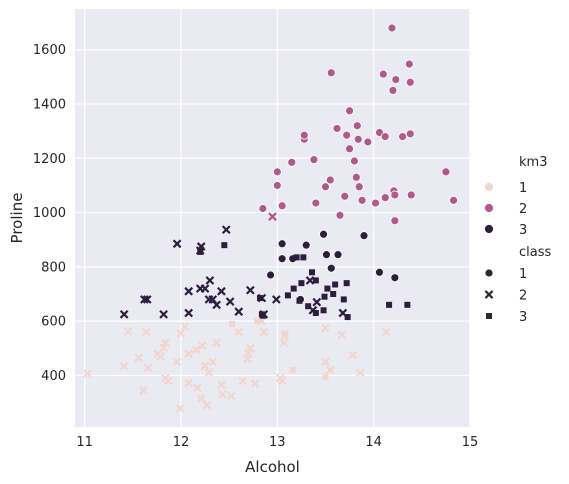 The width and height of the screenshot is (569, 484). What do you see at coordinates (523, 296) in the screenshot?
I see `legend-style-label: 2` at bounding box center [523, 296].